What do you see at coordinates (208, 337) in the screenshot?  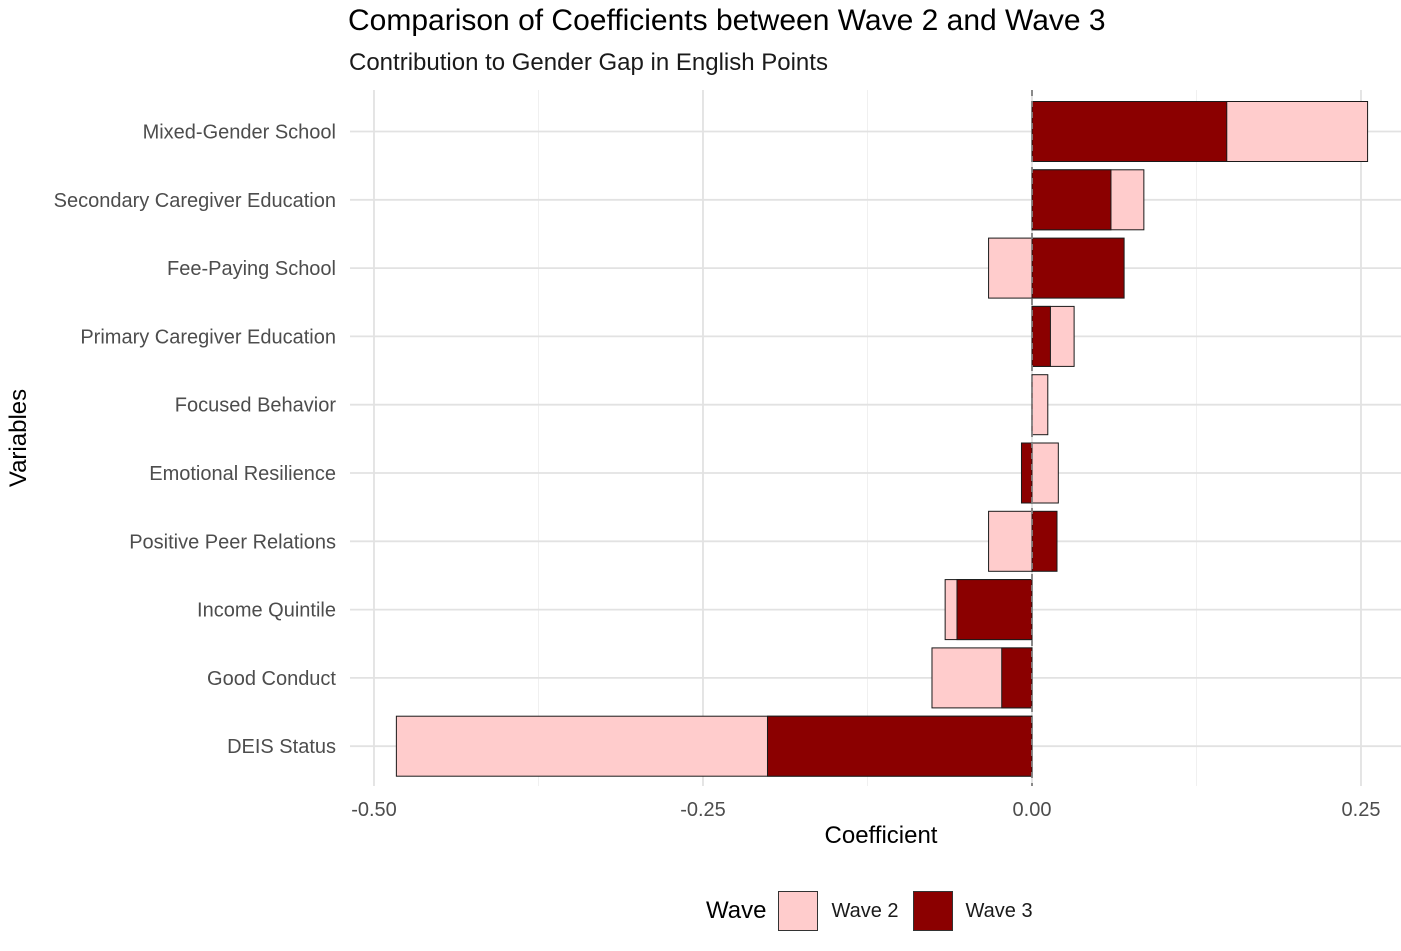 I see `y-tick-label: Primary Caregiver Education` at bounding box center [208, 337].